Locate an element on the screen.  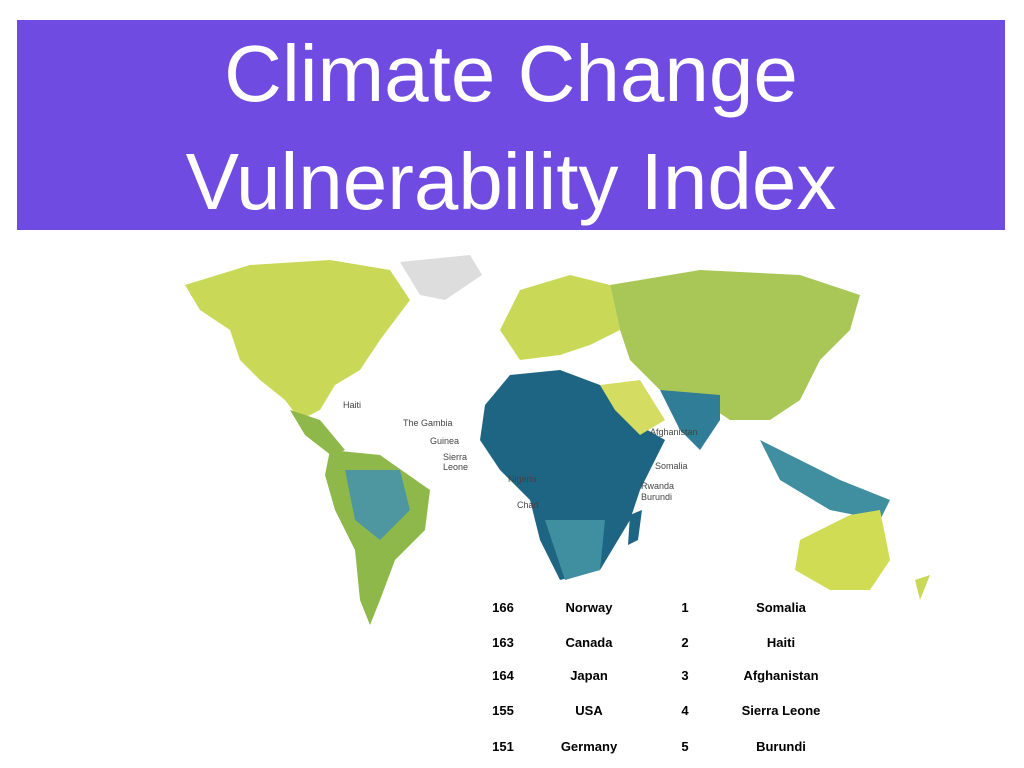
map-label: Afghanistan is located at coordinates (674, 432).